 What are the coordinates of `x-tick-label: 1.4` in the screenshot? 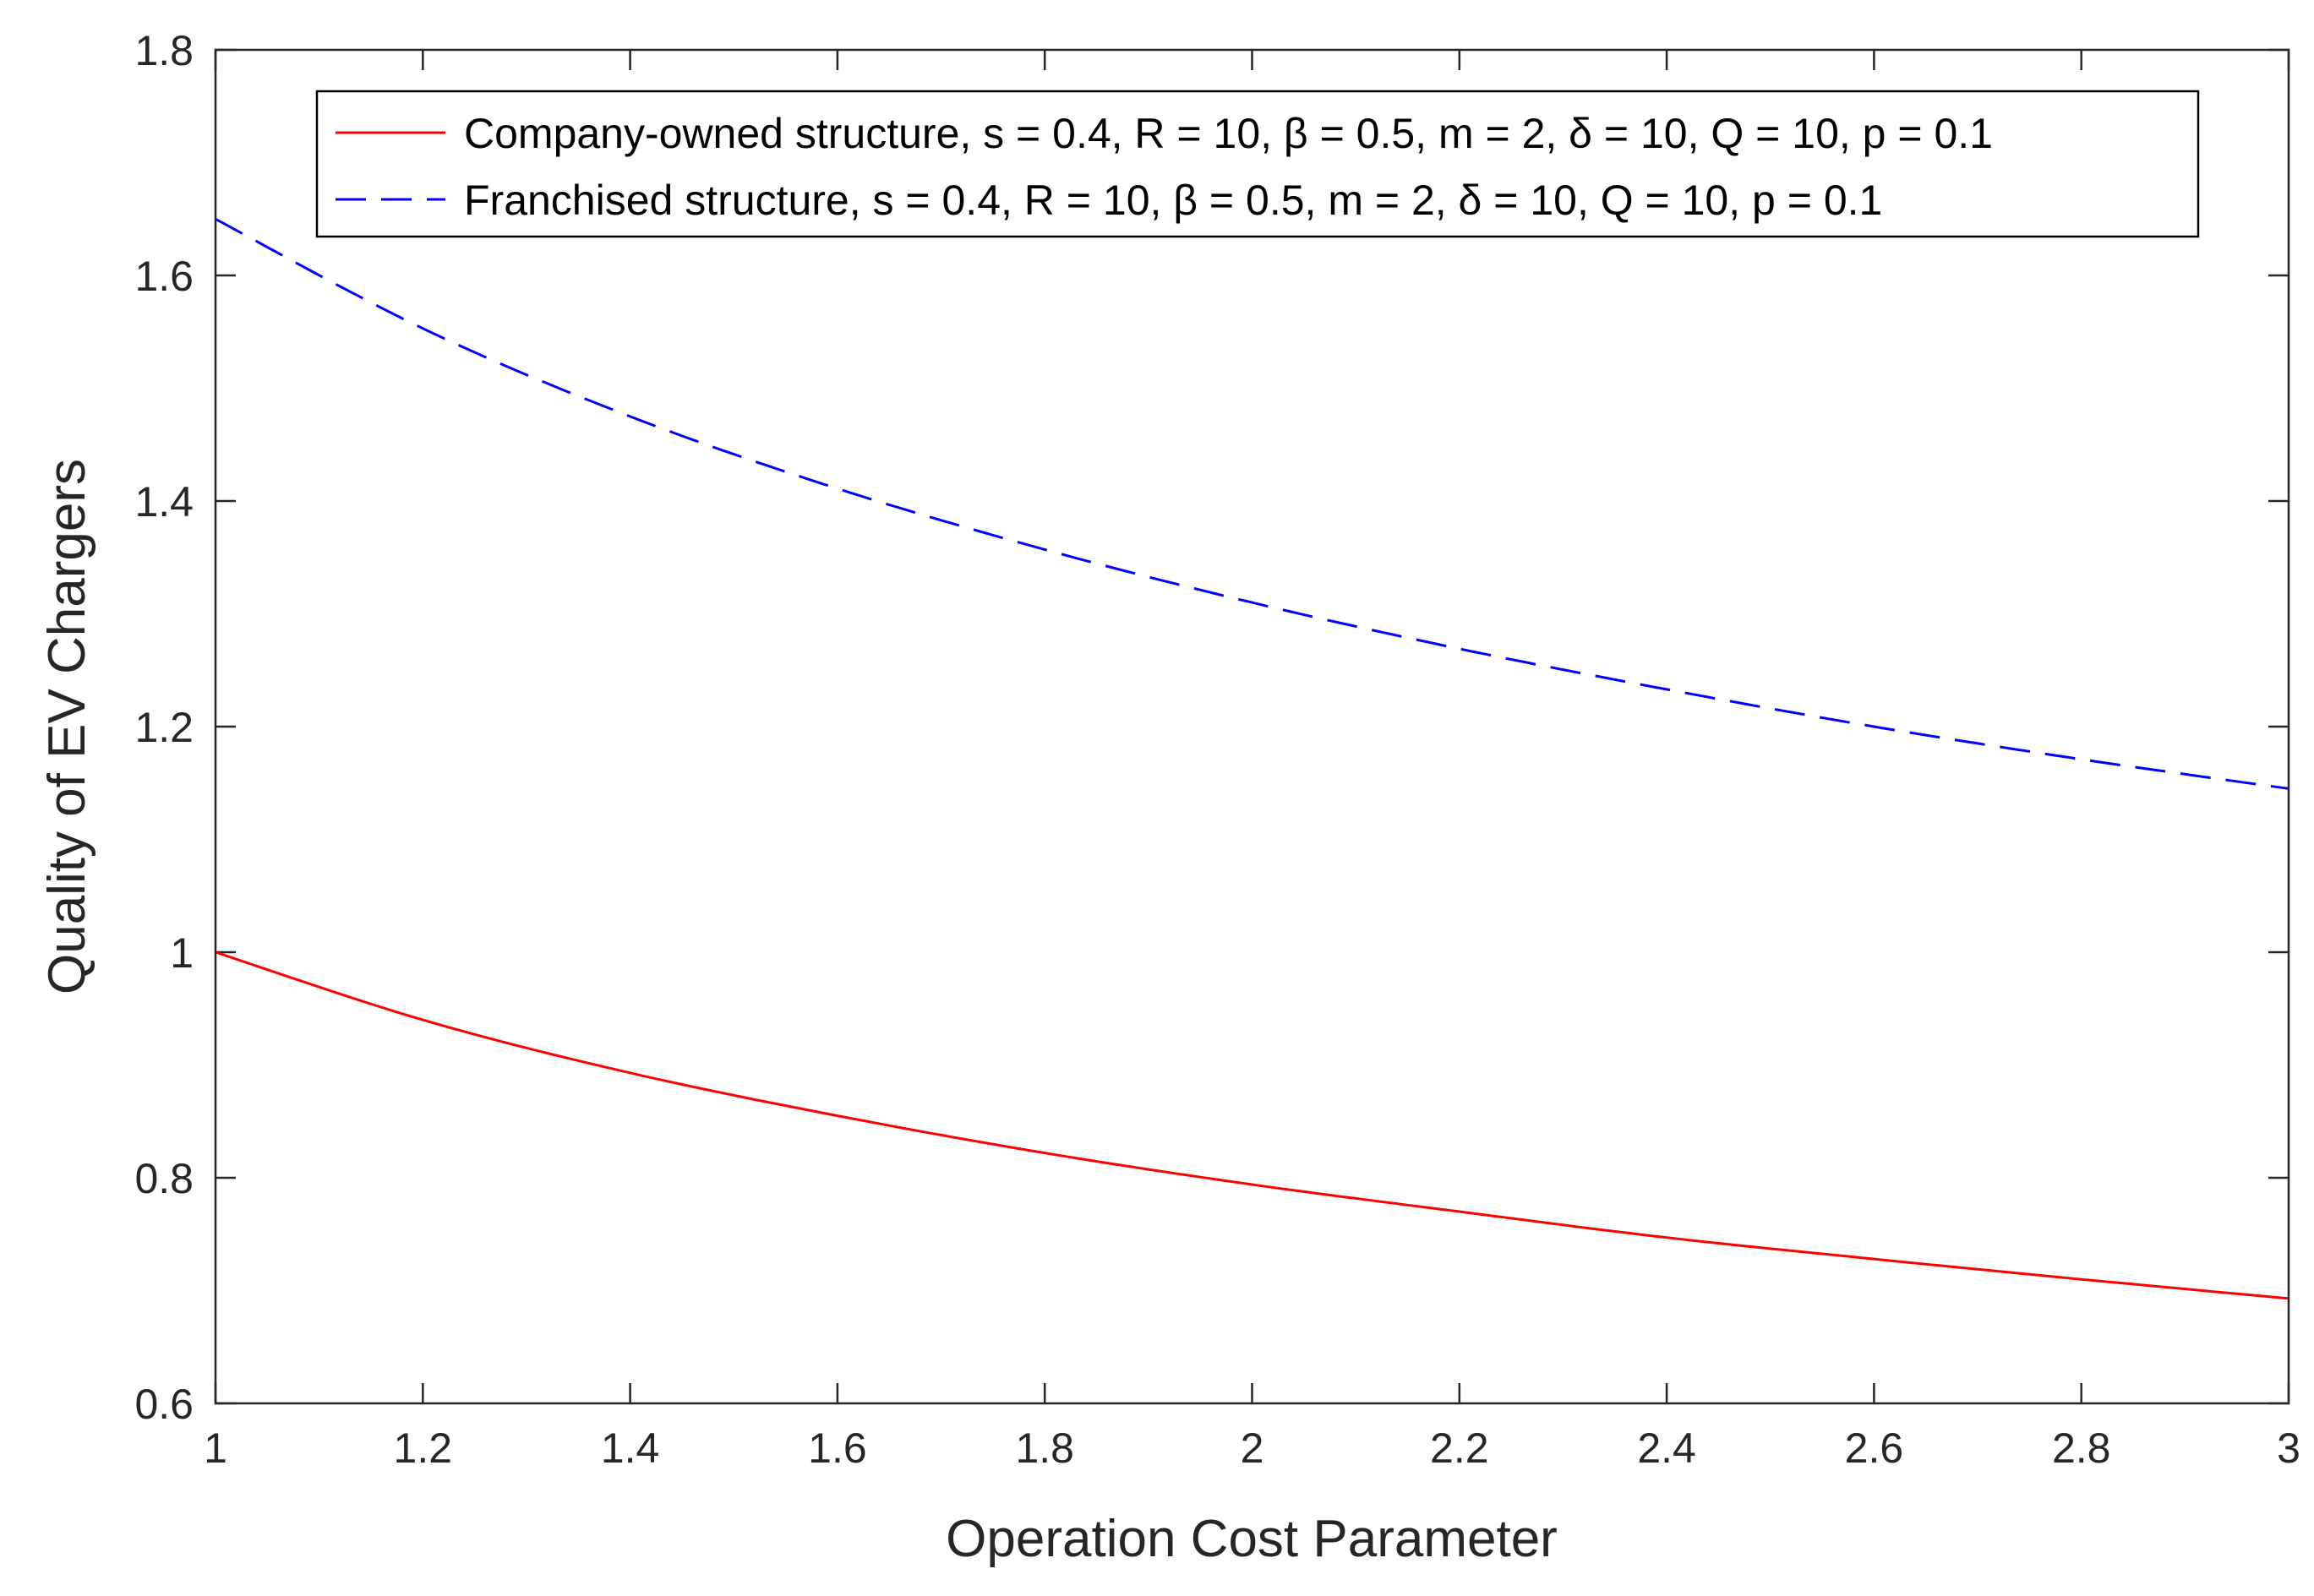 It's located at (630, 1448).